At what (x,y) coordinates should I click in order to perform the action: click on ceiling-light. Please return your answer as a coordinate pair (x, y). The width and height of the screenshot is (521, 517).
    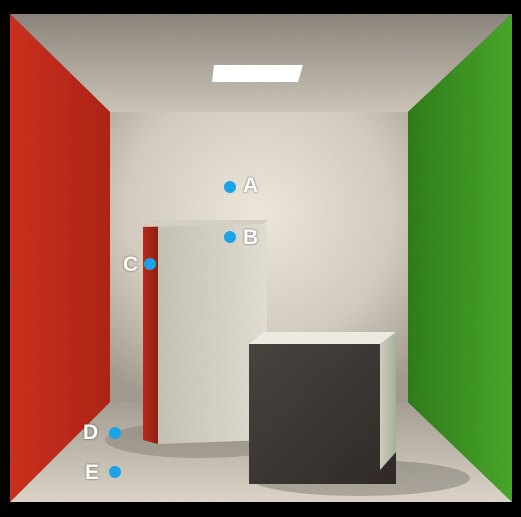
    Looking at the image, I should click on (257, 73).